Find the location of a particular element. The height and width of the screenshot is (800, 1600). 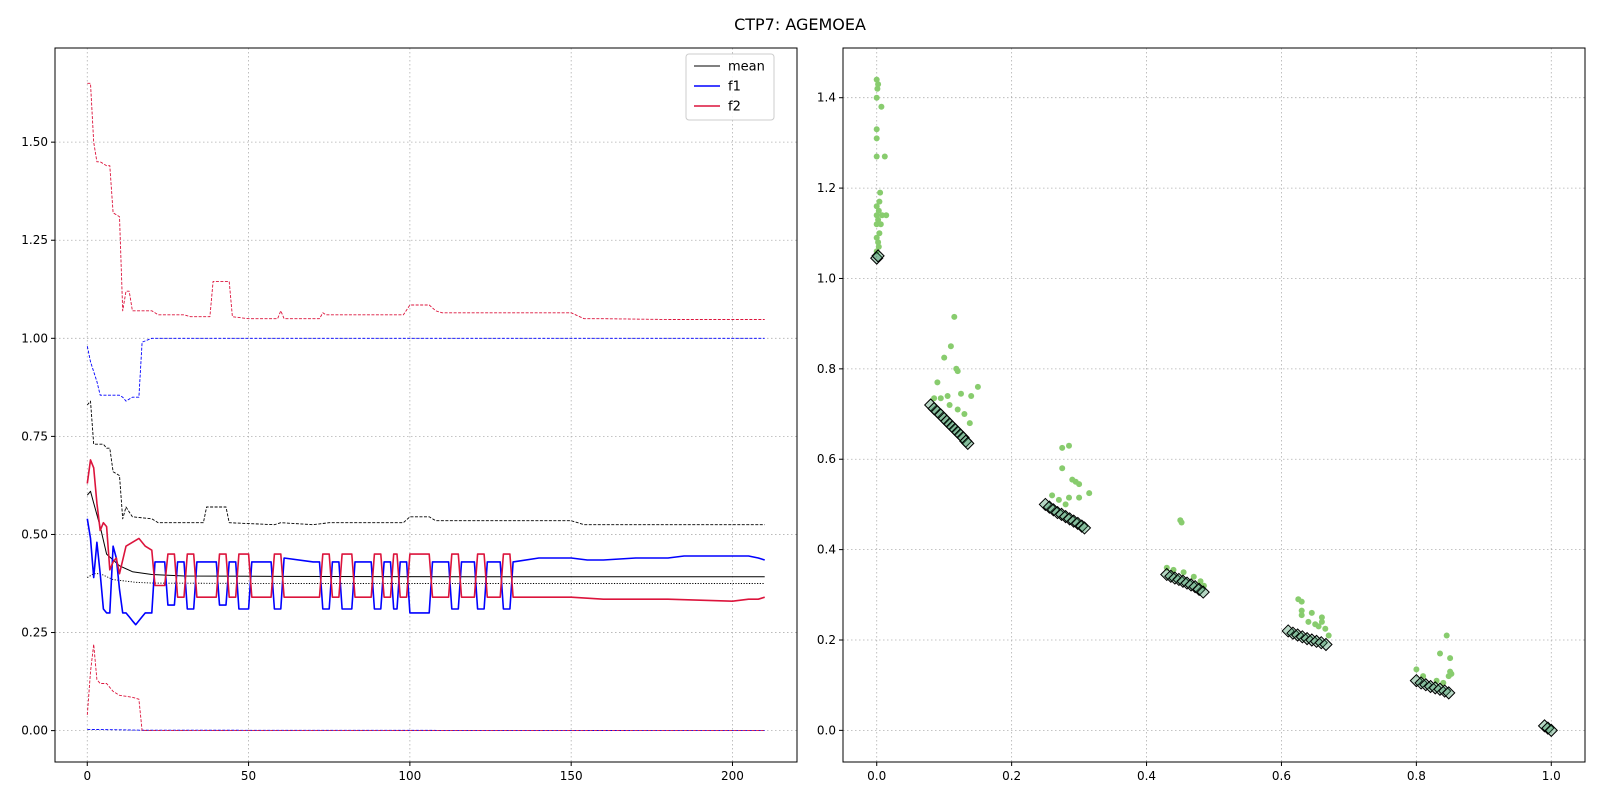

legend-label-mean: mean is located at coordinates (746, 67).